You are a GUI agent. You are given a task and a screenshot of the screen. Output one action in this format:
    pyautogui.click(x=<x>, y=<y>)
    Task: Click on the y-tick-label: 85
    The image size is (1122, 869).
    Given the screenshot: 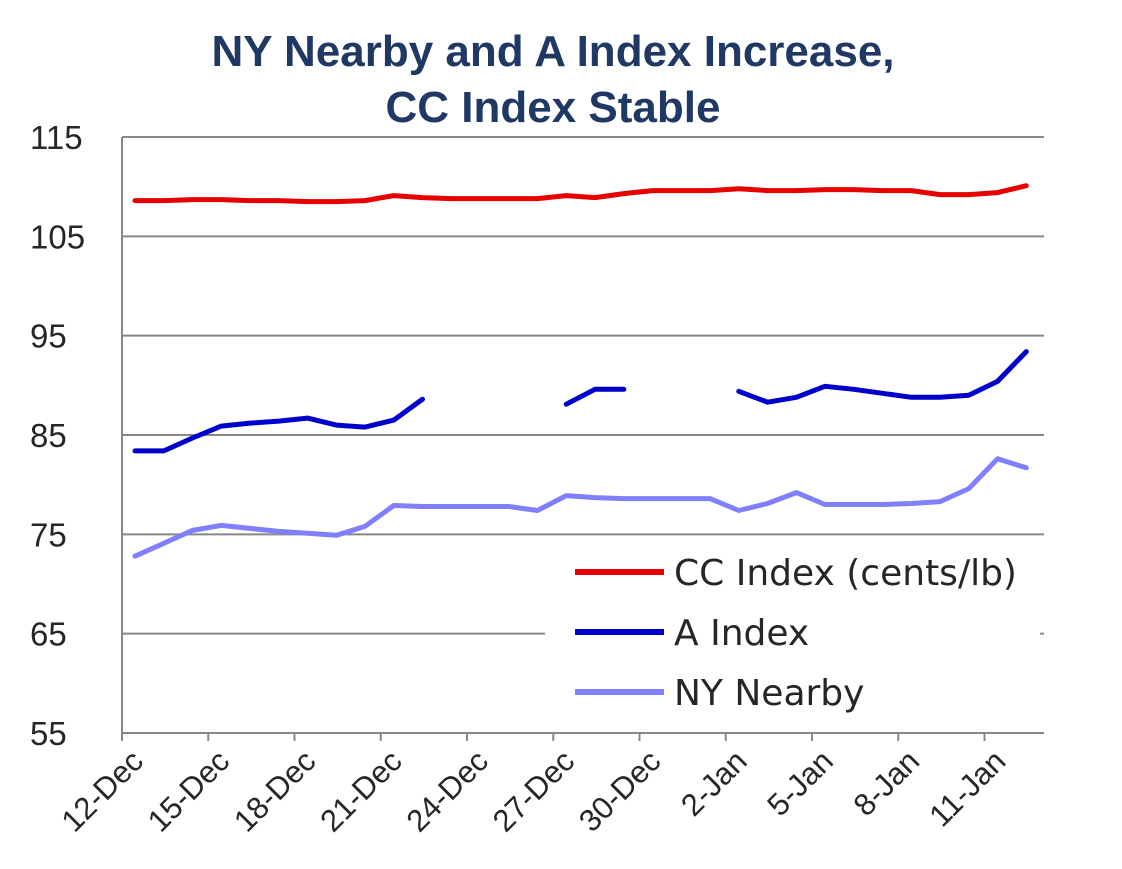 What is the action you would take?
    pyautogui.click(x=48, y=435)
    